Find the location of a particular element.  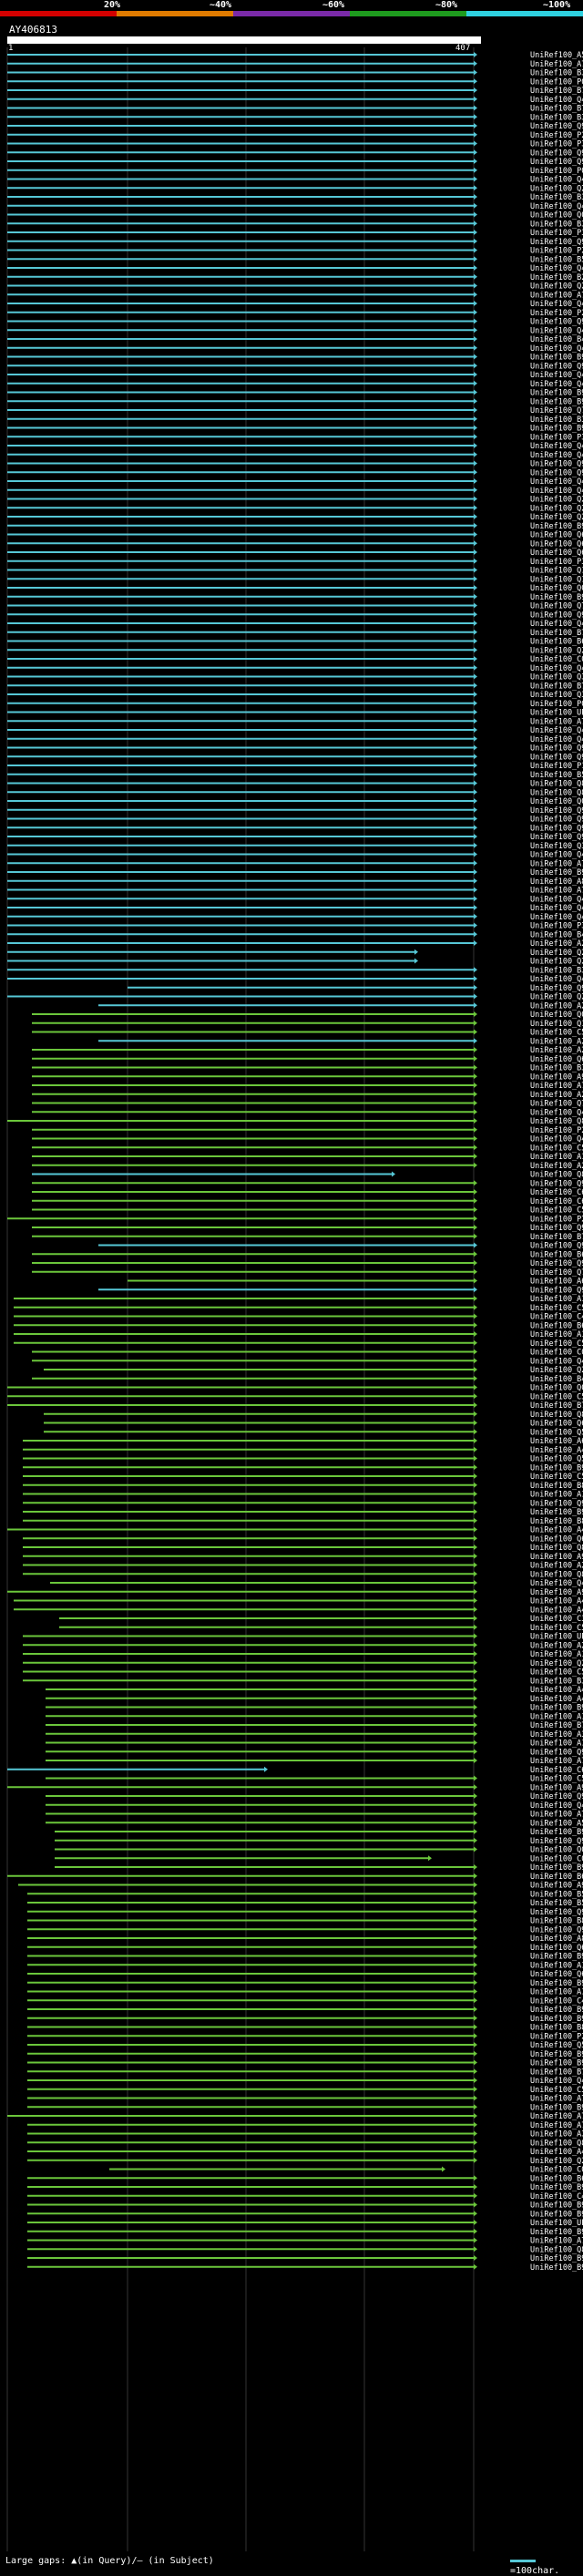

hit-label: UniRef100_A7Q8S2 is located at coordinates (556, 2100).